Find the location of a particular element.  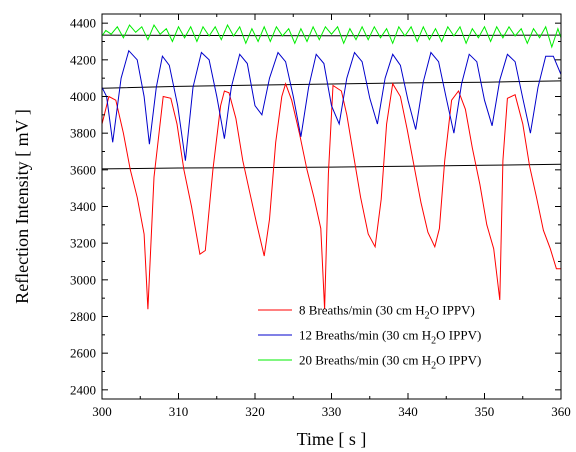

y-tick-label: 4200 is located at coordinates (83, 59).